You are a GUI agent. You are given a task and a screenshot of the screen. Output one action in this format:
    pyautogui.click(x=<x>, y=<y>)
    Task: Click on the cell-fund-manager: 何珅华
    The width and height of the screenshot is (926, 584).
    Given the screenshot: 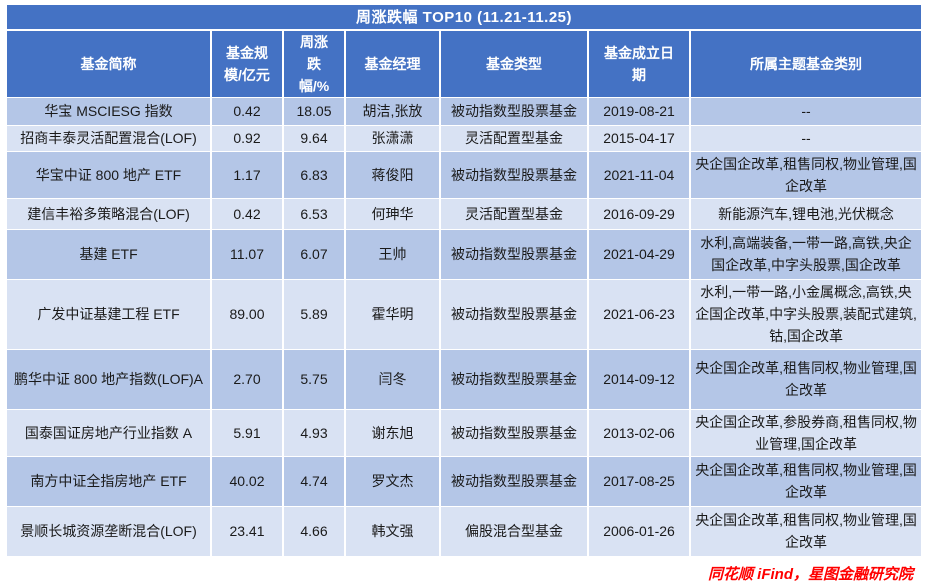 What is the action you would take?
    pyautogui.click(x=392, y=213)
    